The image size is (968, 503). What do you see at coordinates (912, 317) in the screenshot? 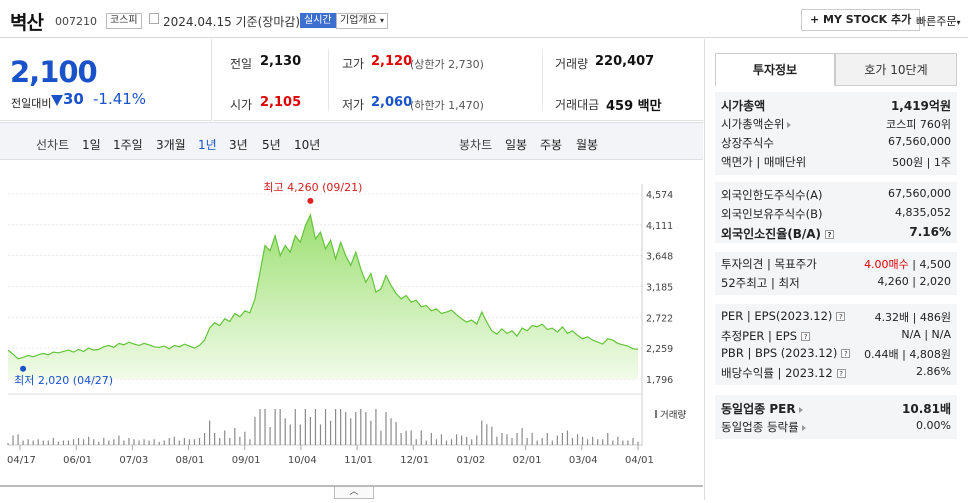
I see `info-value: 4.32배 | 486원` at bounding box center [912, 317].